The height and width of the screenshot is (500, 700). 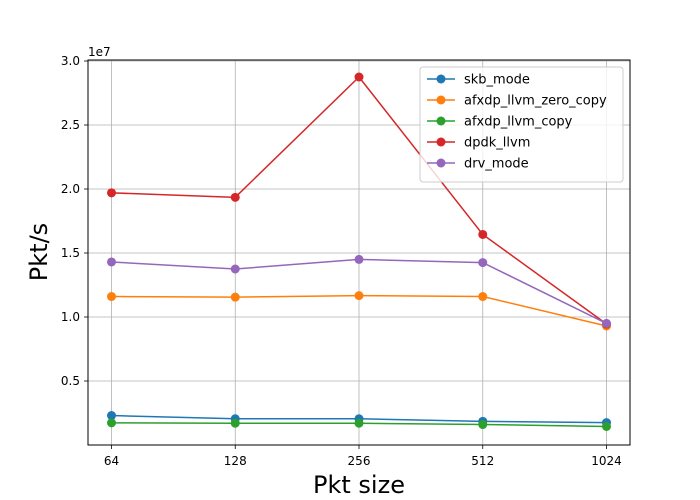 I want to click on y-offset-label: 1e7, so click(x=99, y=52).